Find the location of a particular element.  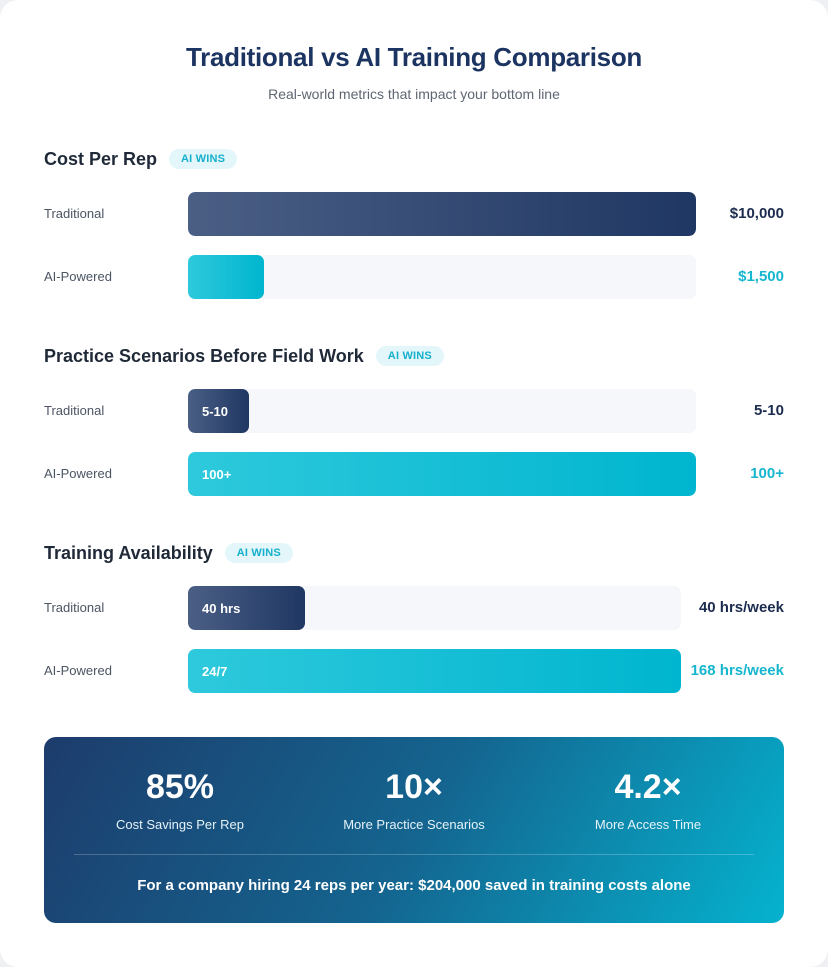

section-title: Training Availability is located at coordinates (128, 552).